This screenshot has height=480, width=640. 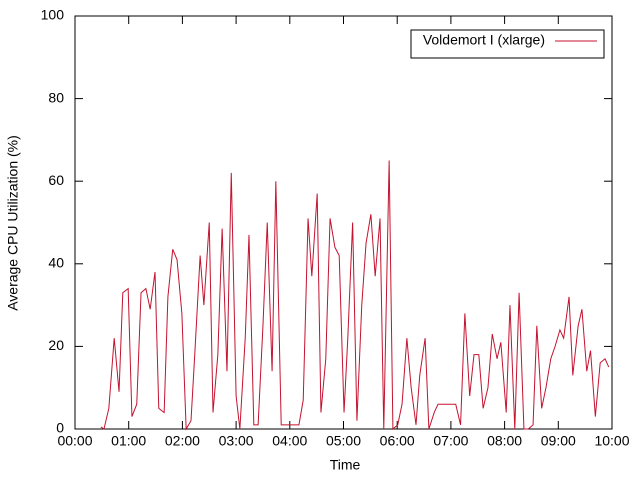 What do you see at coordinates (484, 40) in the screenshot?
I see `legend-label: Voldemort I (xlarge)` at bounding box center [484, 40].